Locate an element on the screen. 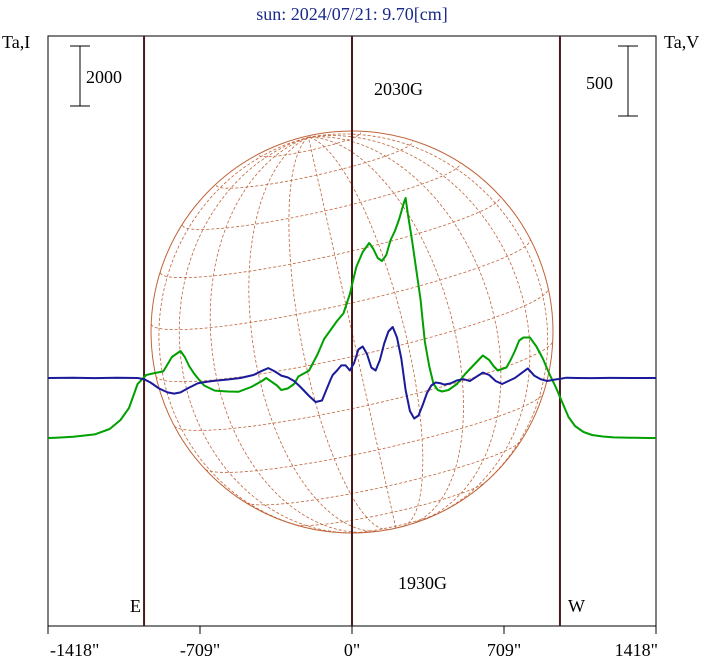 This screenshot has width=708, height=662. right-axis-label: Ta,V is located at coordinates (681, 42).